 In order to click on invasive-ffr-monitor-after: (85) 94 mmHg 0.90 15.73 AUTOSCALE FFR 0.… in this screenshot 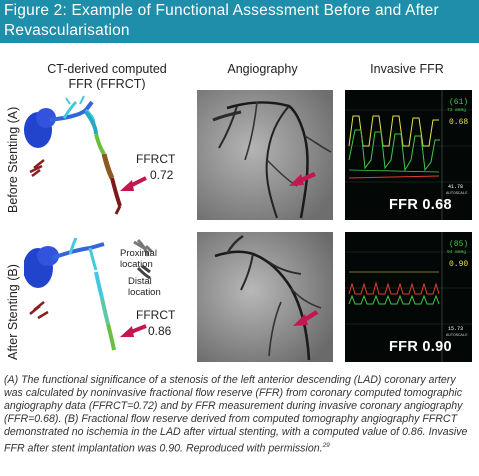, I will do `click(408, 297)`.